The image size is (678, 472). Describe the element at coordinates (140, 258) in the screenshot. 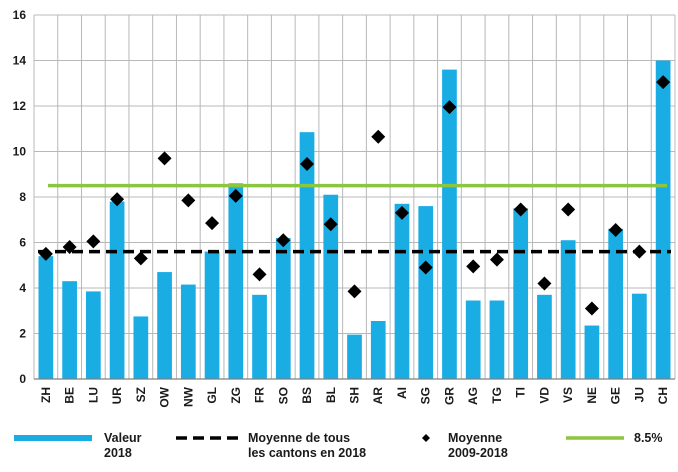

I see `marker-sz` at that location.